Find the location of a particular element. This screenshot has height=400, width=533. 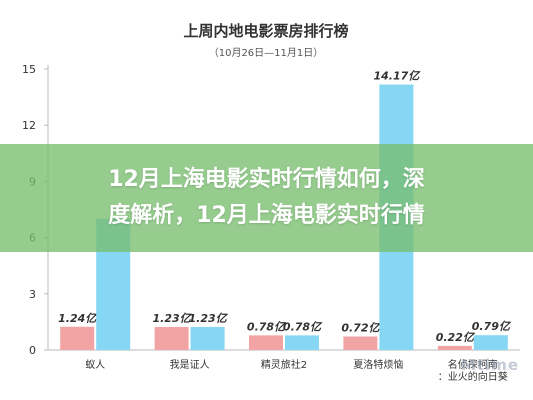

headline-text: 12月上海电影实时行情如何，深 度解析，12月上海电影实时行情 is located at coordinates (266, 198).